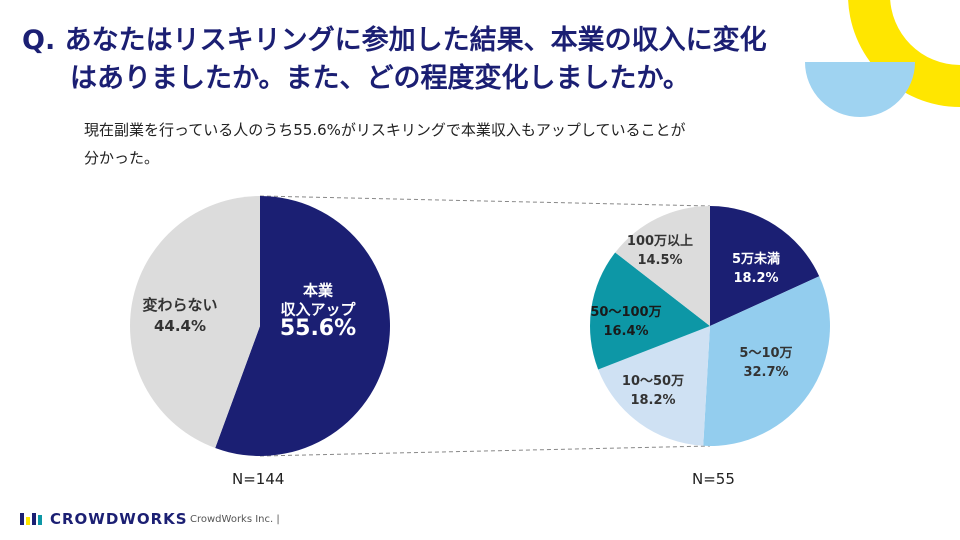  I want to click on pie0-value-label-1: 44.4%, so click(180, 326).